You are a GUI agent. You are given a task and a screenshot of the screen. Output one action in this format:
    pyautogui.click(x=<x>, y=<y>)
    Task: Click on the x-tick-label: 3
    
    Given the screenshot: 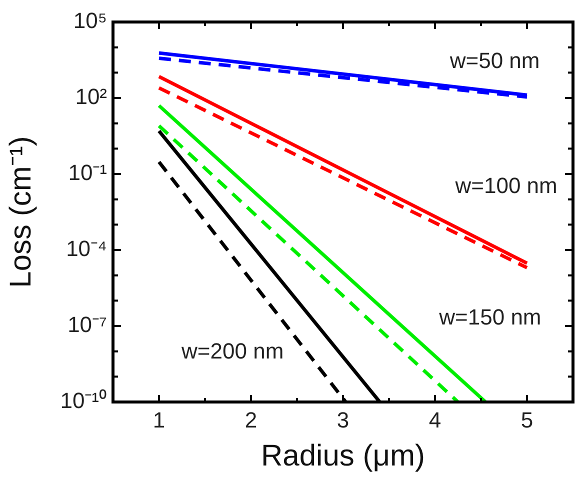 What is the action you would take?
    pyautogui.click(x=343, y=419)
    